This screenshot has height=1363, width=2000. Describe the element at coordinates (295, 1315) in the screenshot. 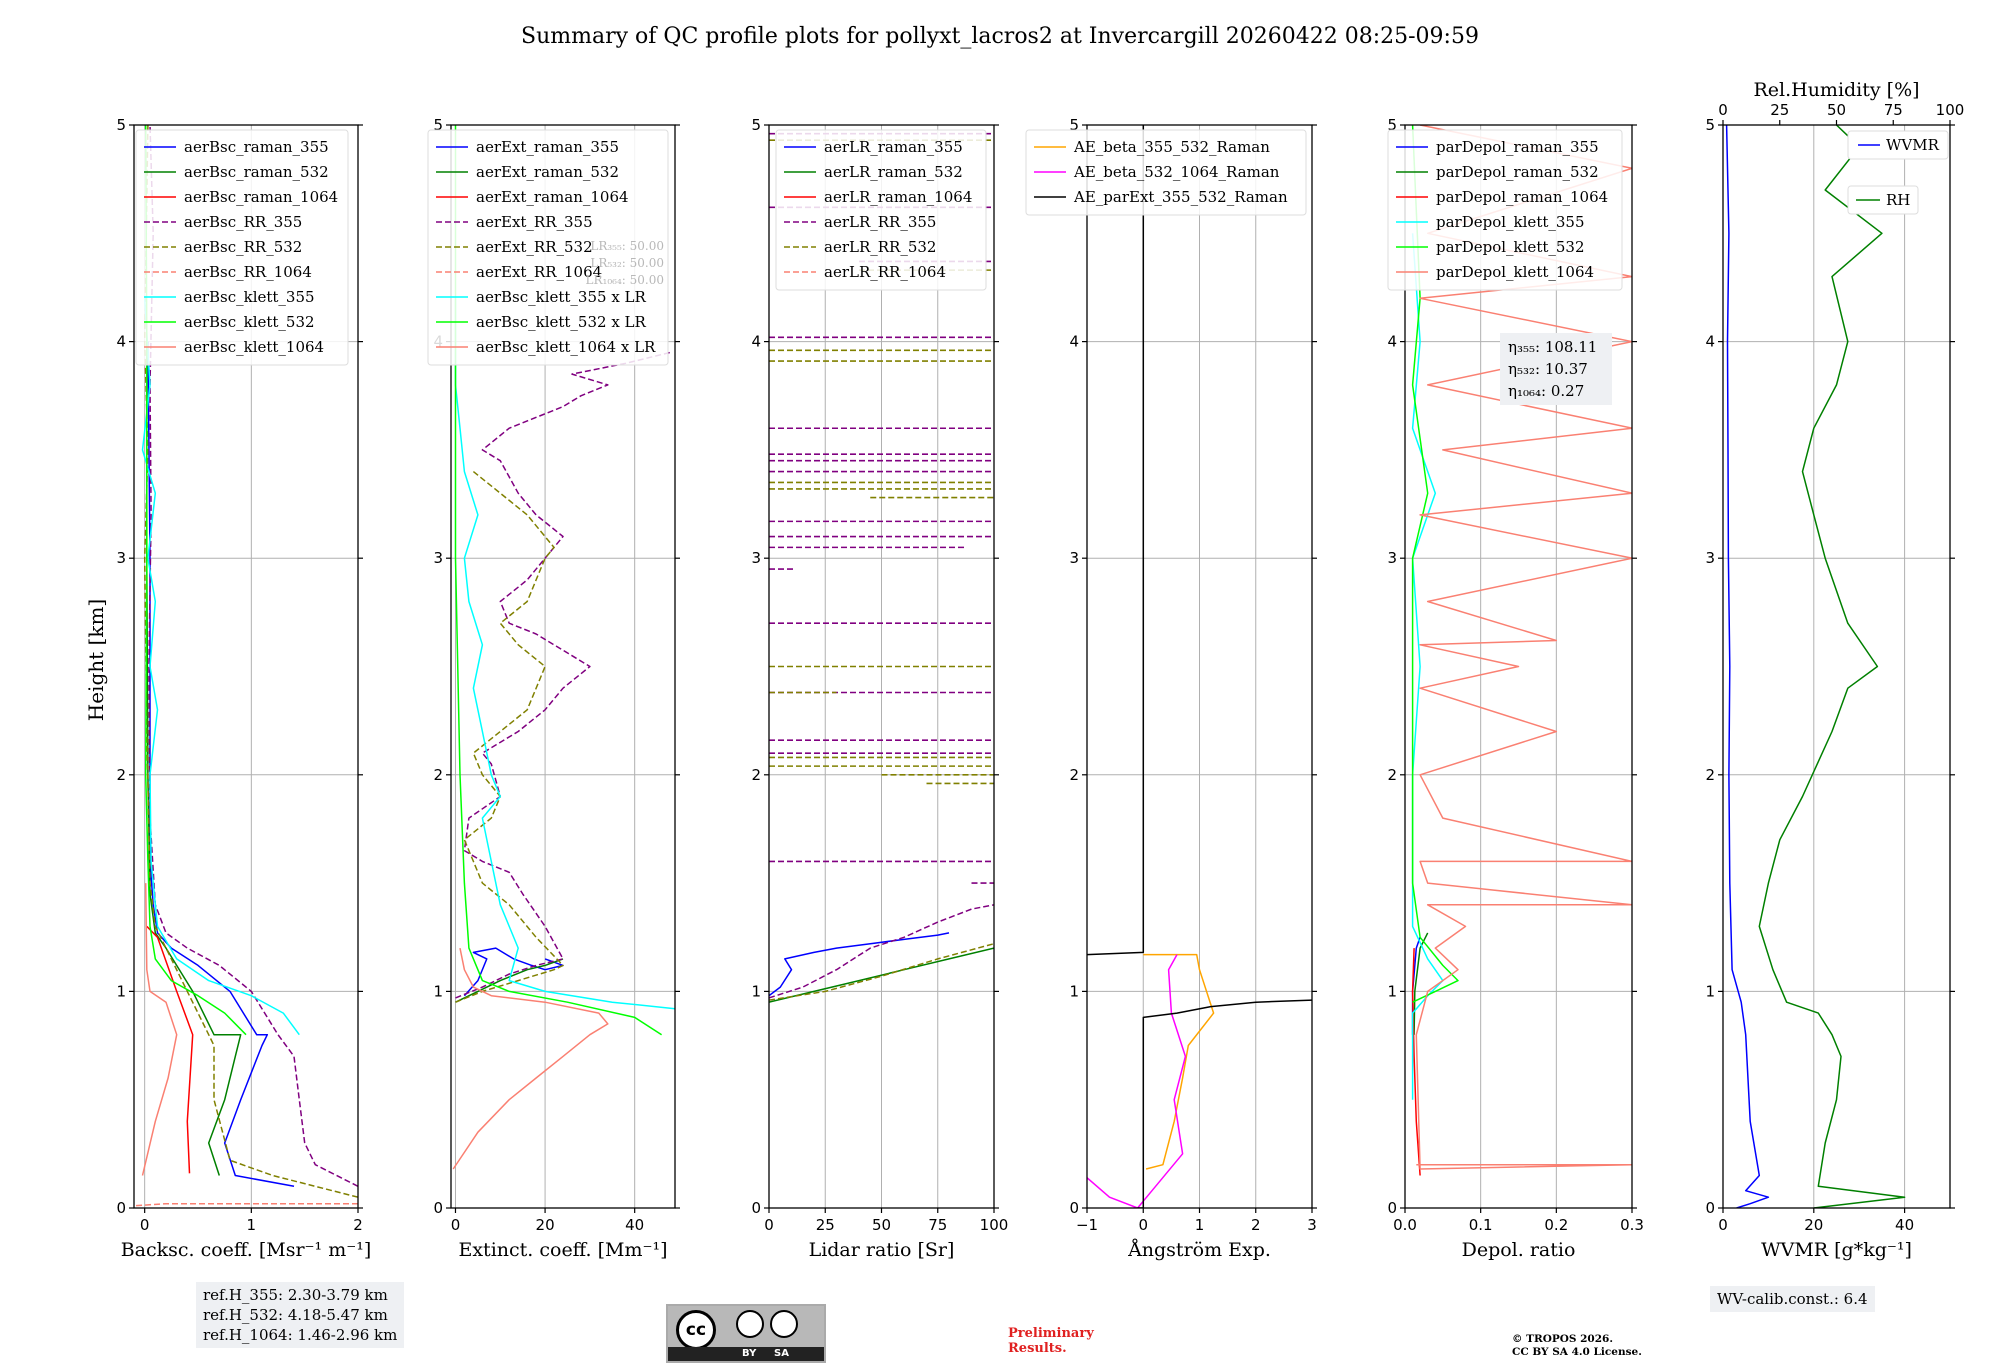

I see `ref-height-532: ref.H_532: 4.18-5.47 km` at that location.